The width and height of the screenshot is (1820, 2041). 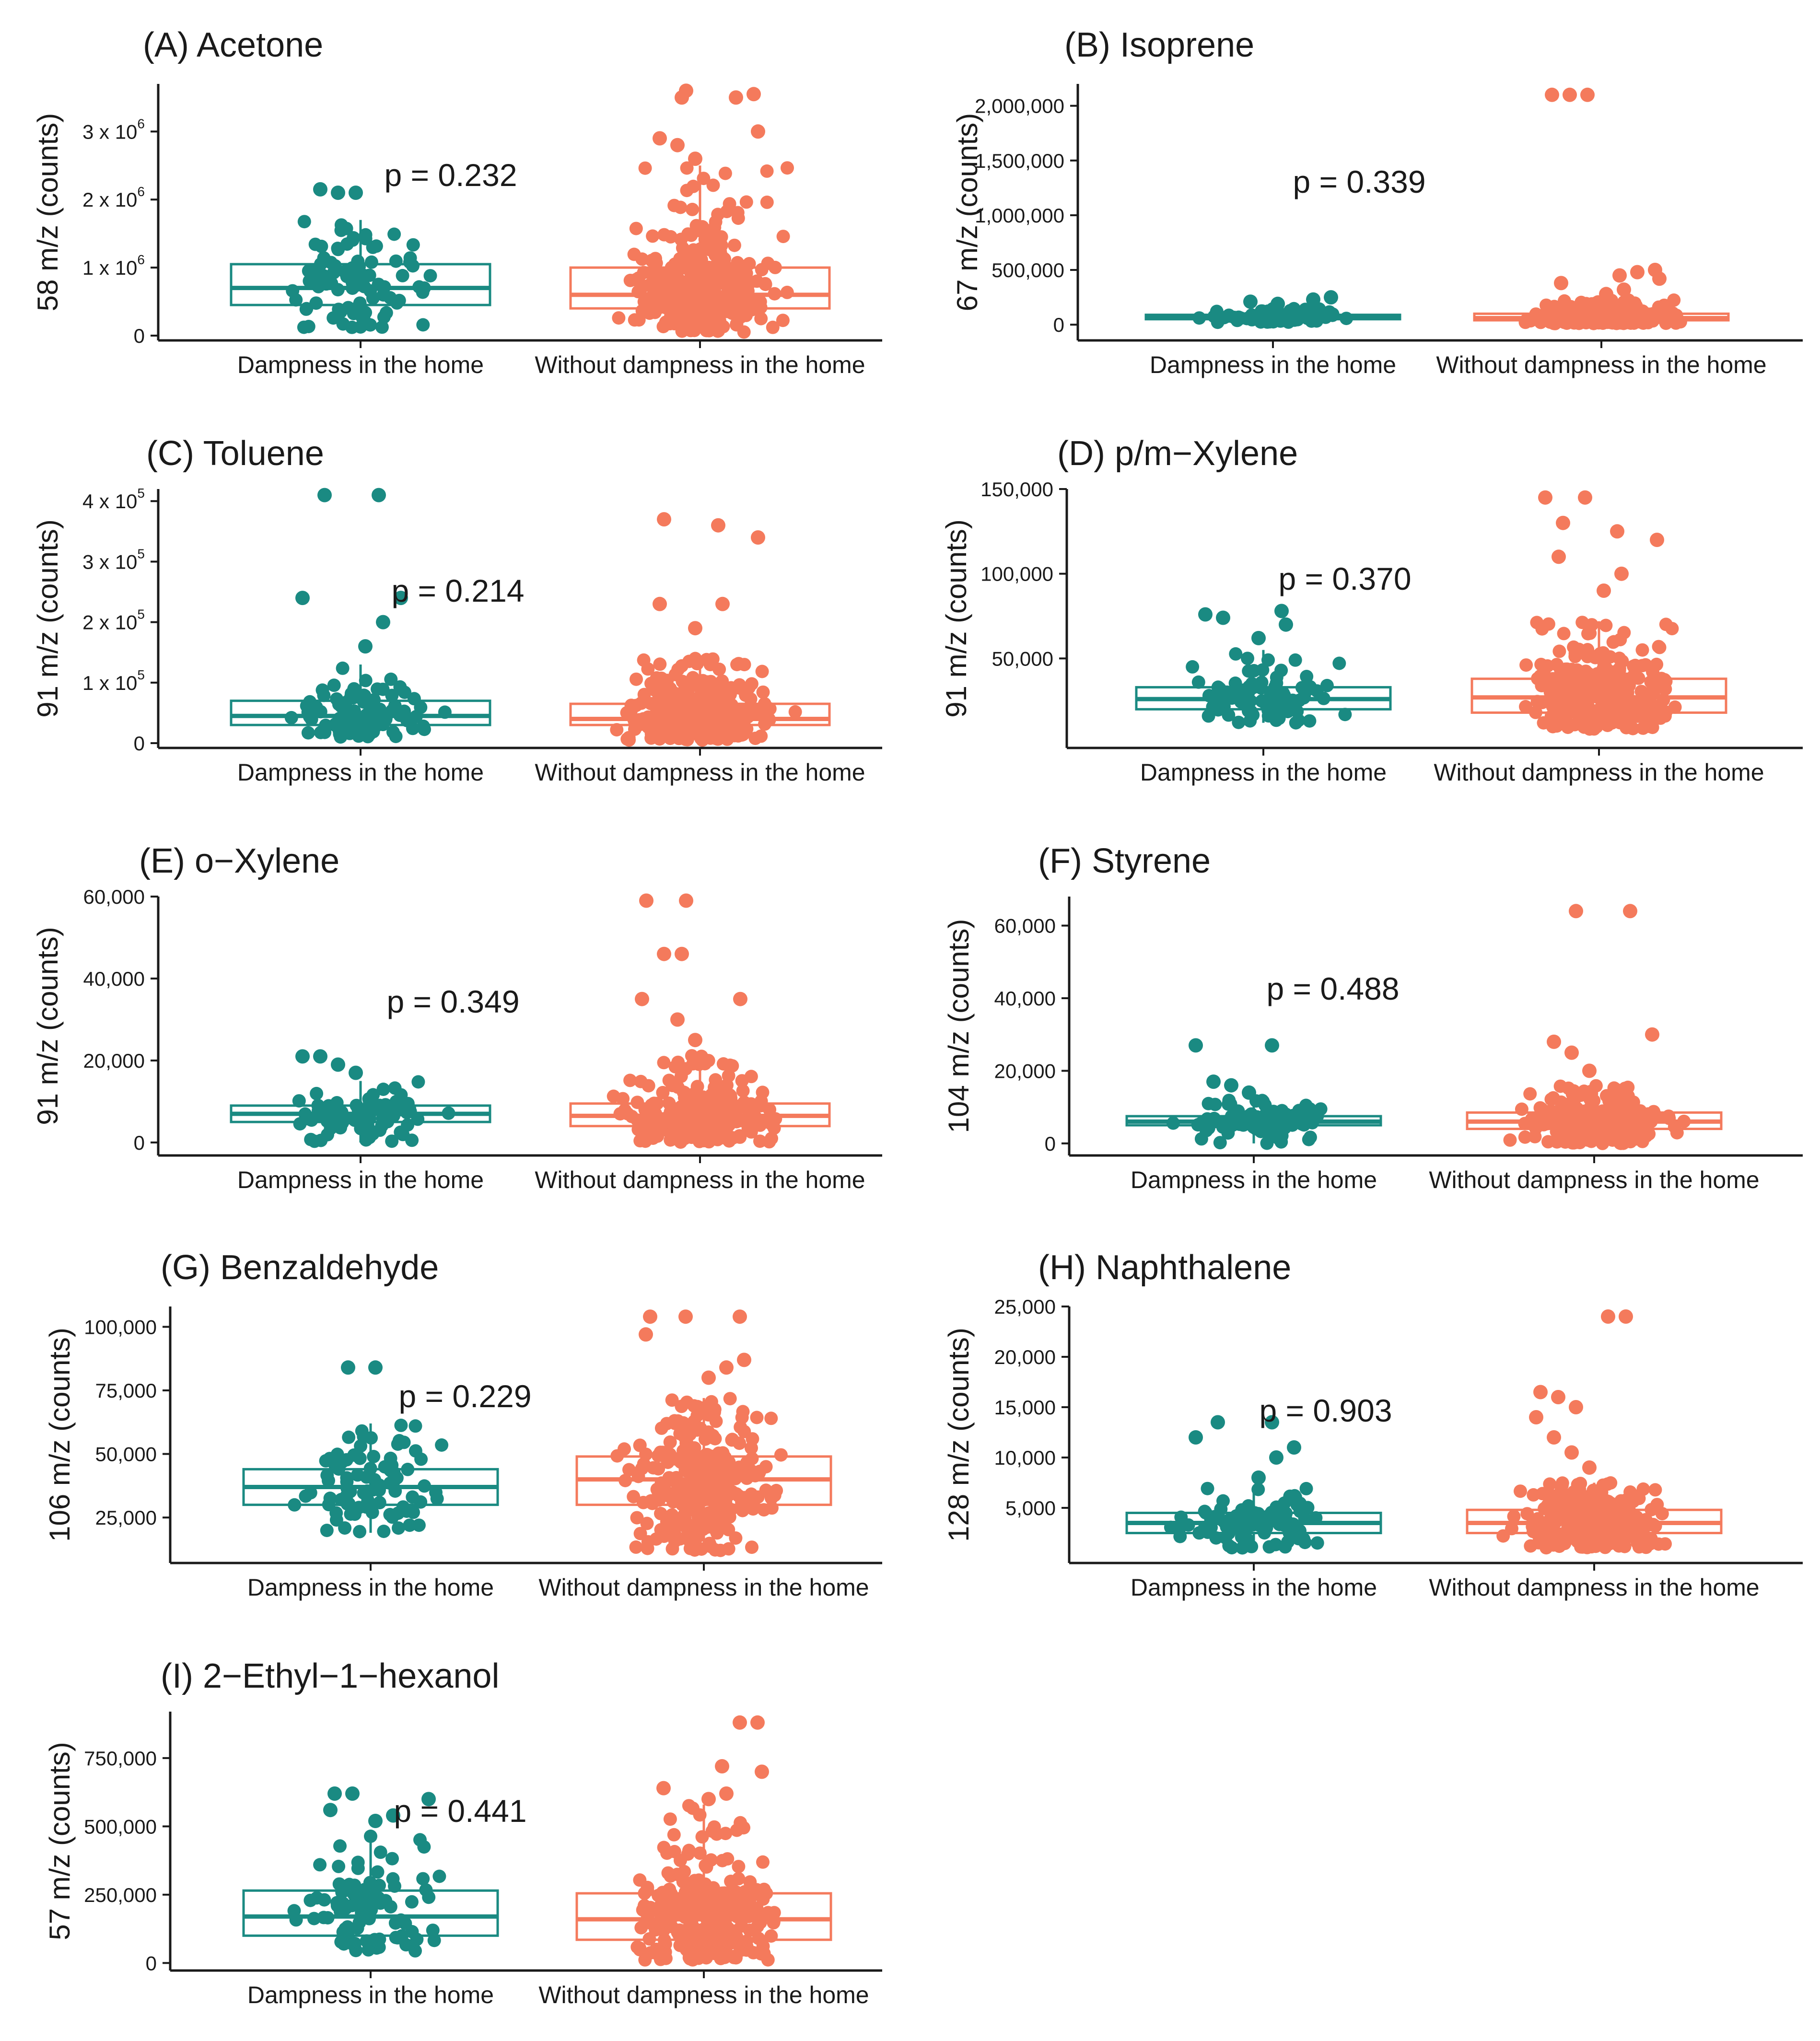 What do you see at coordinates (464, 1396) in the screenshot?
I see `p-value: p = 0.229` at bounding box center [464, 1396].